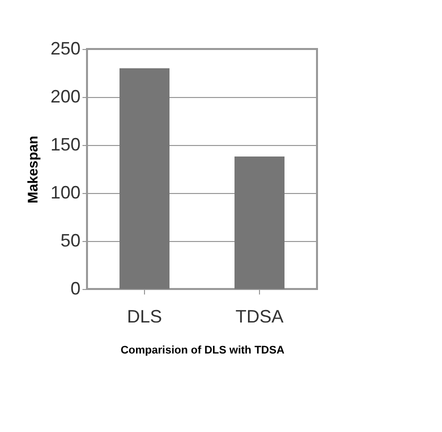  What do you see at coordinates (202, 350) in the screenshot?
I see `x-axis-title: Comparision of DLS with TDSA` at bounding box center [202, 350].